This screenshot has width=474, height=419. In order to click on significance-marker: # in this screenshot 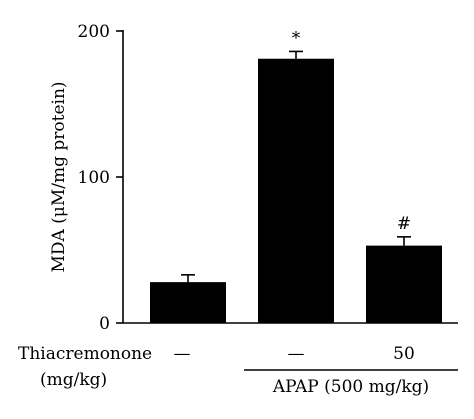, I will do `click(404, 224)`.